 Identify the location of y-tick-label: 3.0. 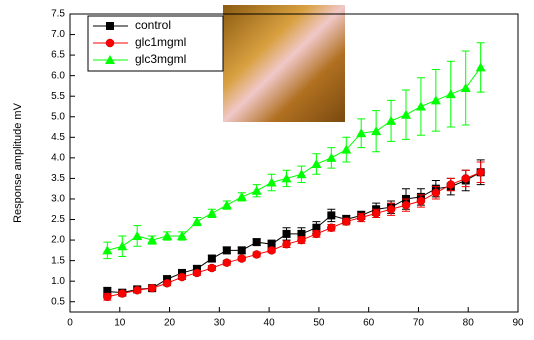
(58, 199).